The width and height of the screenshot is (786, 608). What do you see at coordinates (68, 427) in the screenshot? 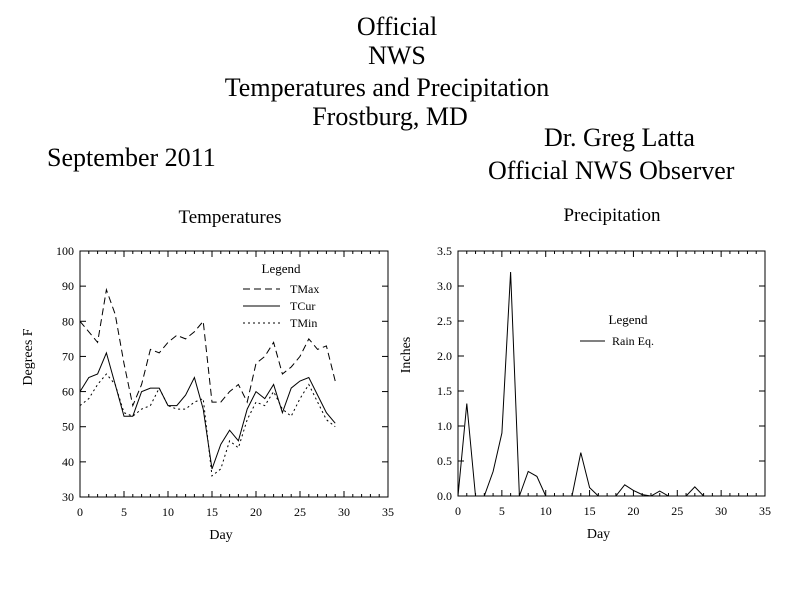
I see `y-tick-label: 50` at bounding box center [68, 427].